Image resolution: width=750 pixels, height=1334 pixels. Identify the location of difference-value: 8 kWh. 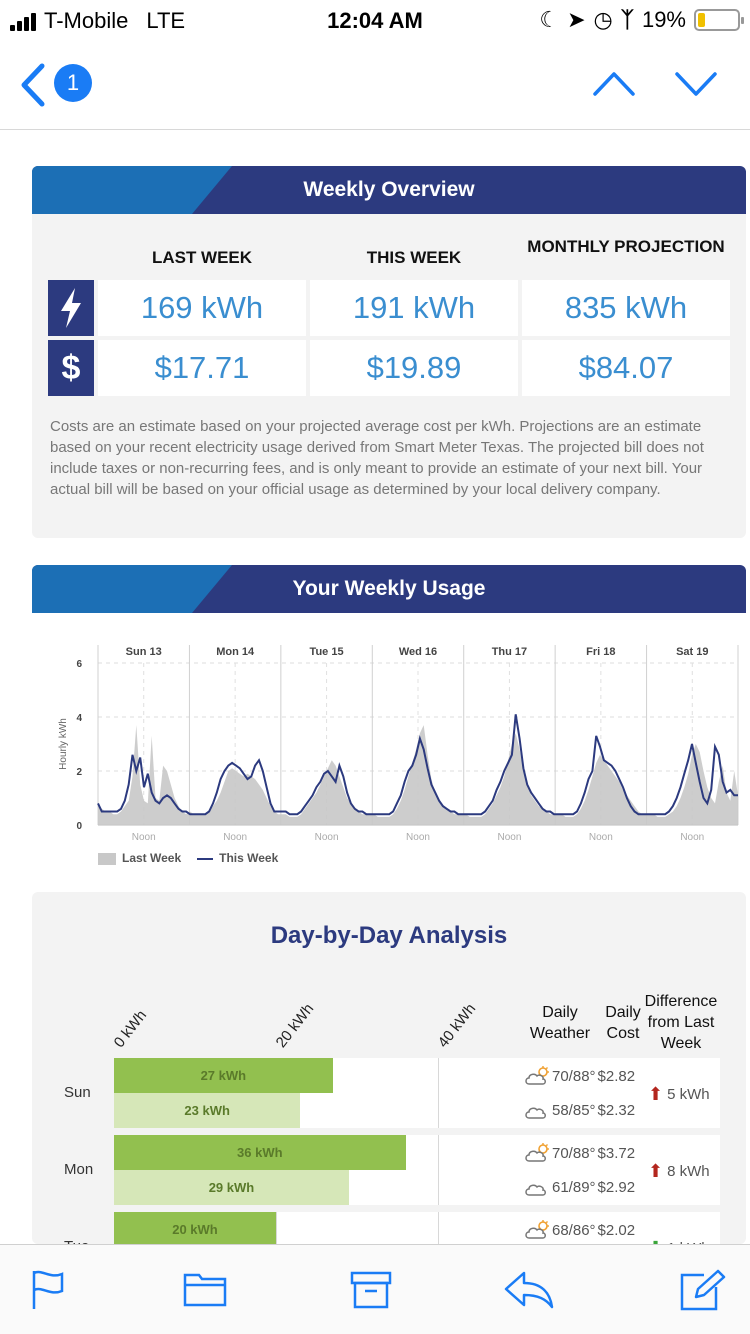
(688, 1171).